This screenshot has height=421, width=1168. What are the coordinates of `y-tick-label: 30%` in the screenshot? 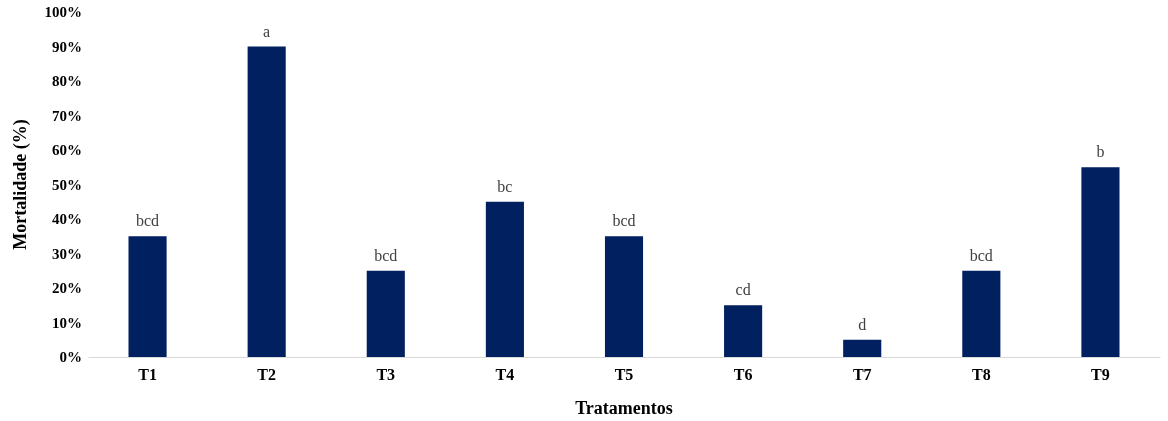 It's located at (67, 253).